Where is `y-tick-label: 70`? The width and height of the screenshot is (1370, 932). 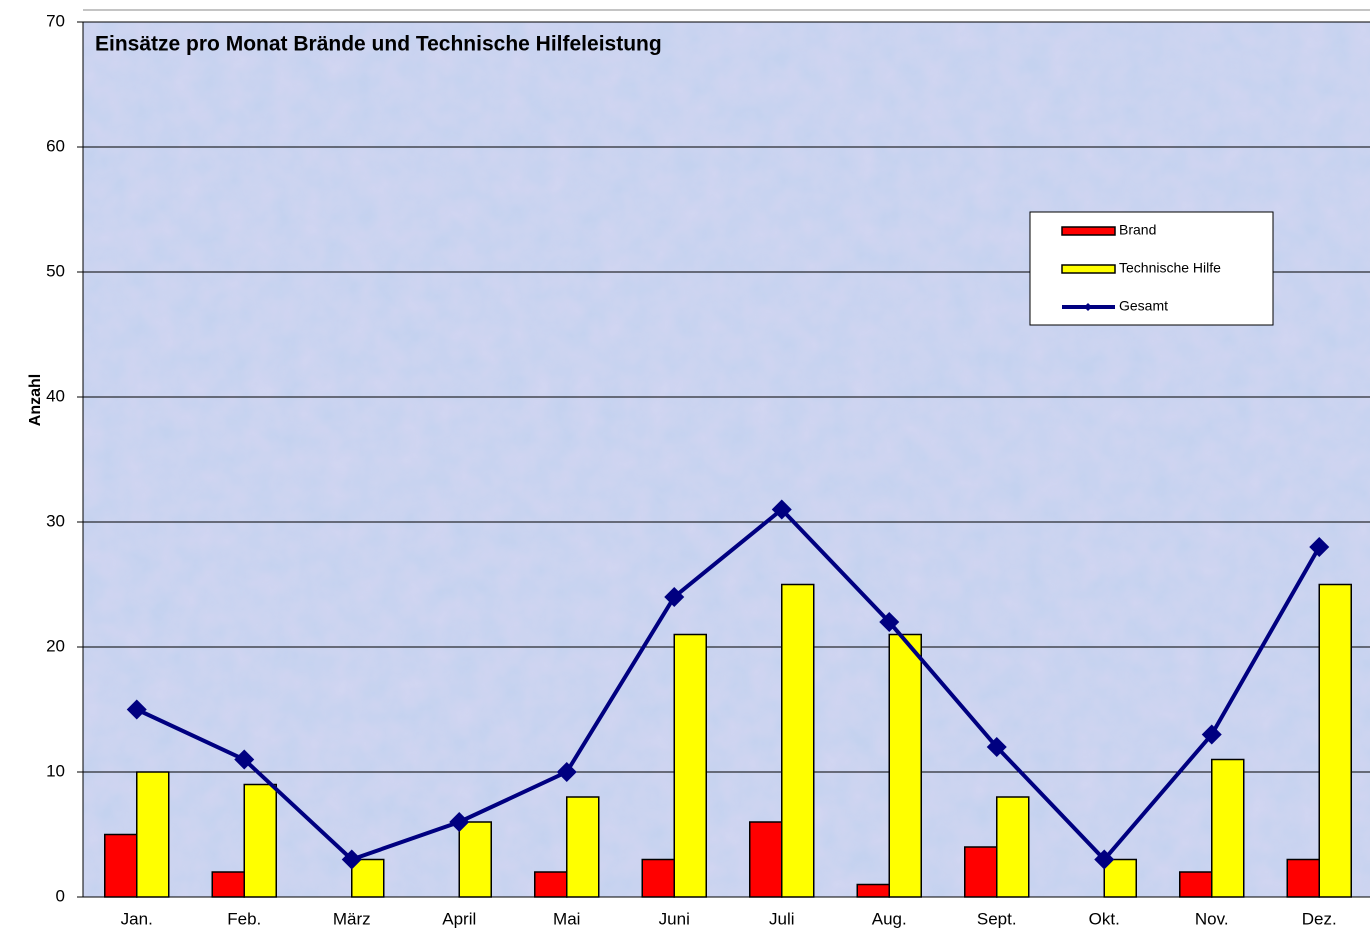
y-tick-label: 70 is located at coordinates (55, 20).